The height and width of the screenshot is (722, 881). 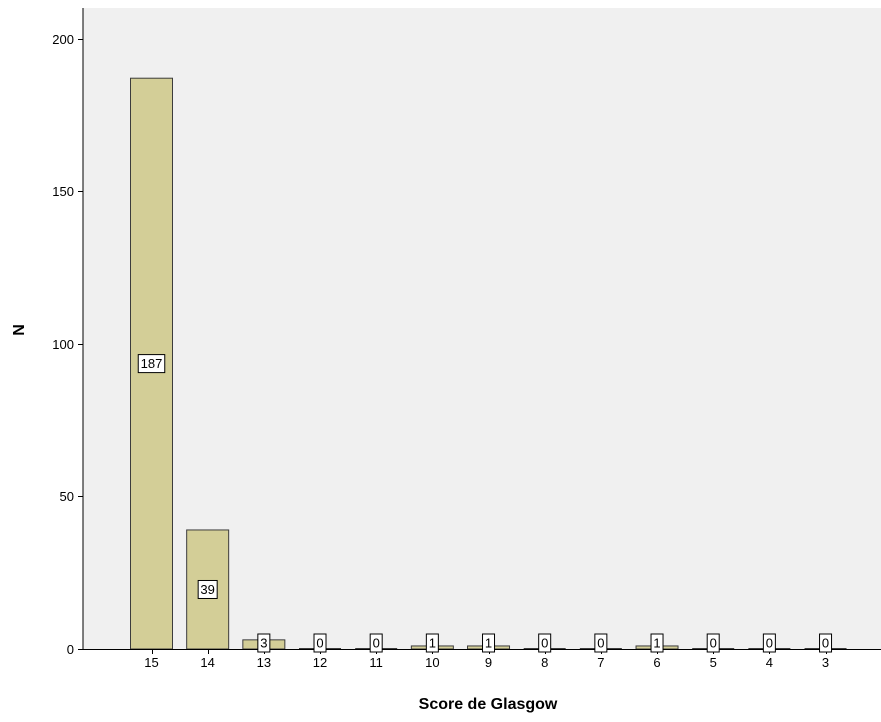 What do you see at coordinates (432, 662) in the screenshot?
I see `x-tick-label: 10` at bounding box center [432, 662].